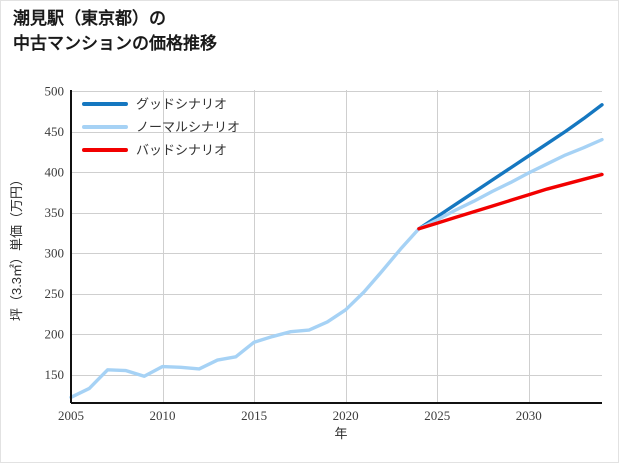  What do you see at coordinates (55, 172) in the screenshot?
I see `y-tick-label: 400` at bounding box center [55, 172].